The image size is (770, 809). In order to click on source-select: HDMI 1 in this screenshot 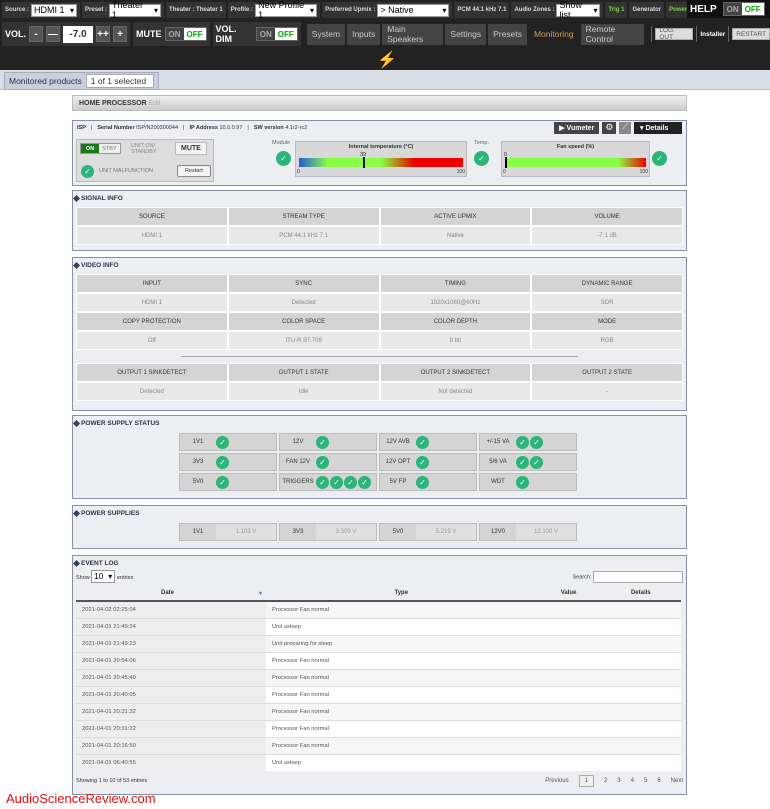, I will do `click(54, 10)`.